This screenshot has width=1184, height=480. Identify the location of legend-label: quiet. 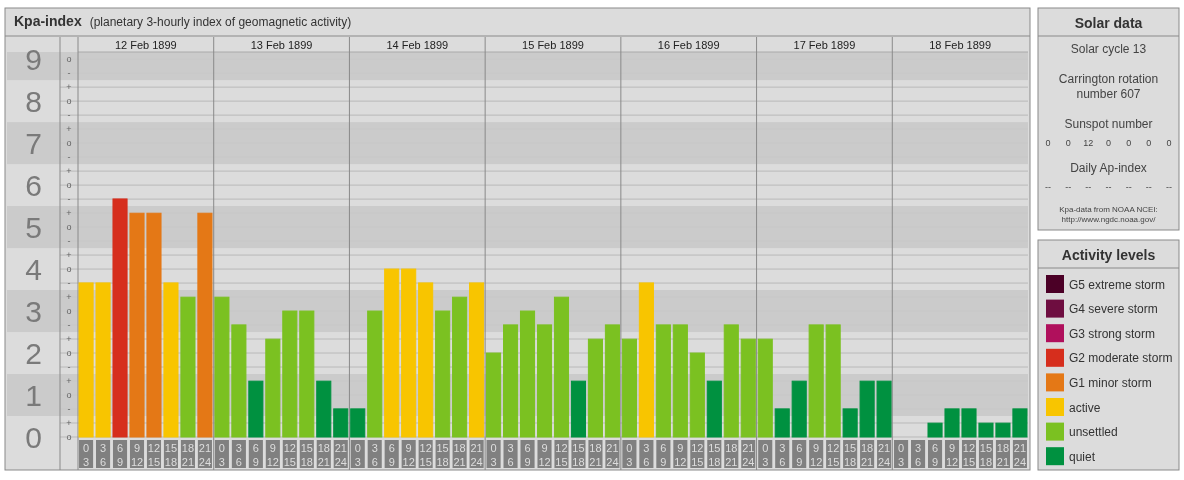
(1082, 456).